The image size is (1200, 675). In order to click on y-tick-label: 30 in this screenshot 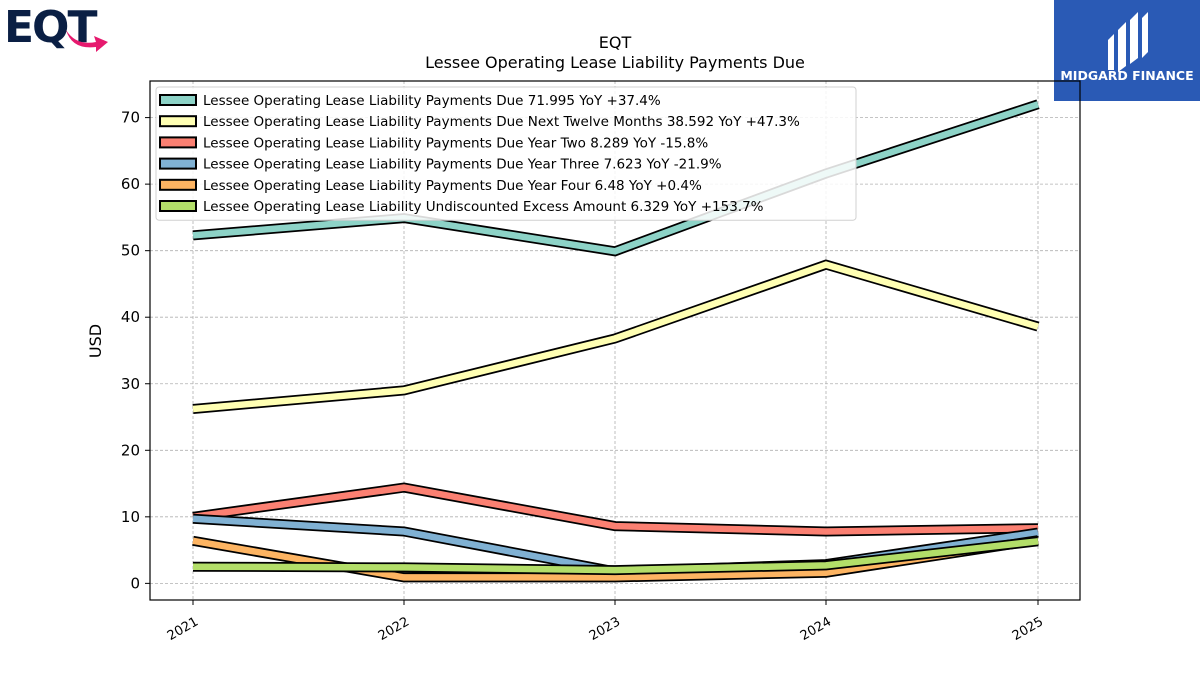, I will do `click(130, 384)`.